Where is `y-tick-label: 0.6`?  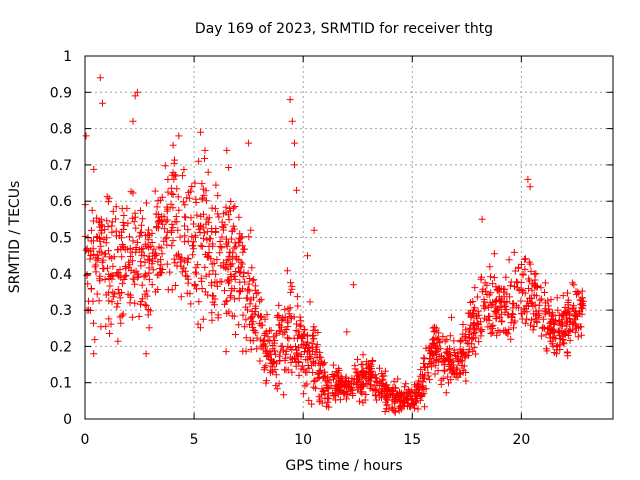
y-tick-label: 0.6 is located at coordinates (61, 202).